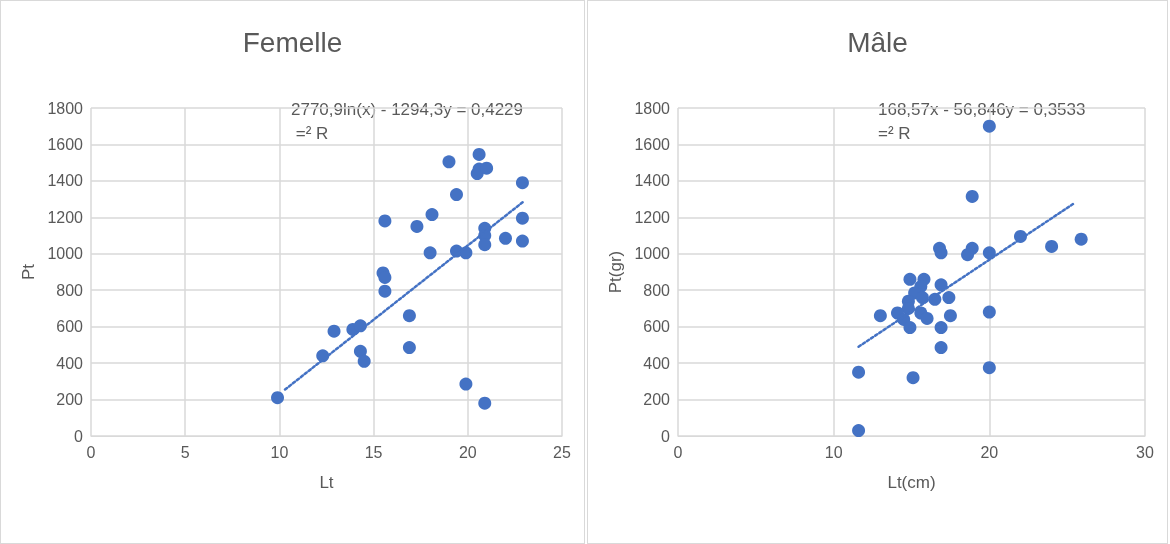 This screenshot has height=544, width=1170. What do you see at coordinates (326, 482) in the screenshot?
I see `x-axis-title: Lt` at bounding box center [326, 482].